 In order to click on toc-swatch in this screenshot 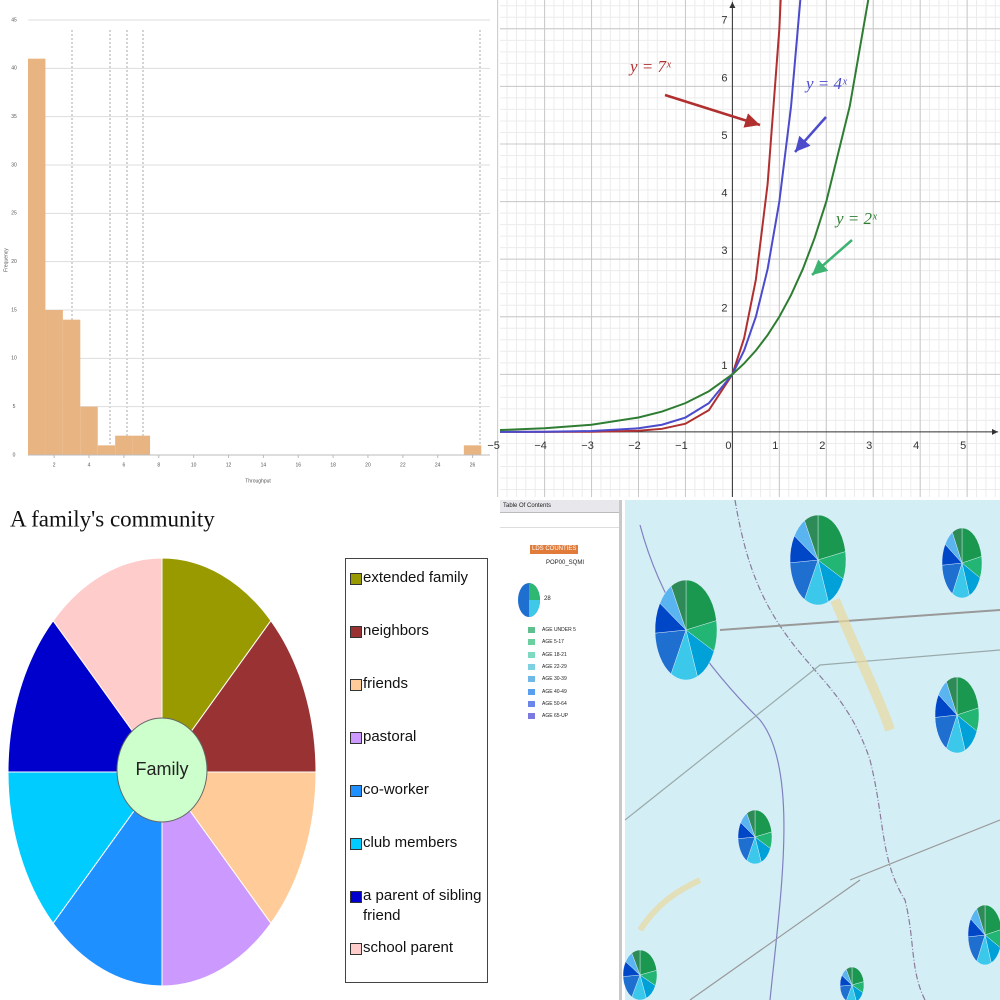, I will do `click(531, 679)`.